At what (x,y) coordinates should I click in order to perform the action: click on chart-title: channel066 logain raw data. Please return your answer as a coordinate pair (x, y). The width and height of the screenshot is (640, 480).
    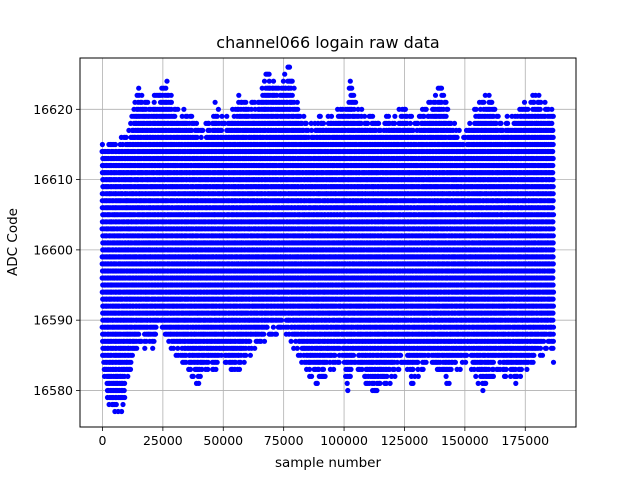
    Looking at the image, I should click on (327, 42).